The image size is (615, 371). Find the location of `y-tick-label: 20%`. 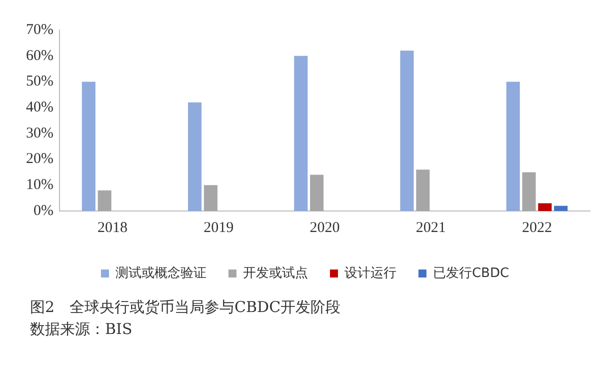

y-tick-label: 20% is located at coordinates (40, 159).